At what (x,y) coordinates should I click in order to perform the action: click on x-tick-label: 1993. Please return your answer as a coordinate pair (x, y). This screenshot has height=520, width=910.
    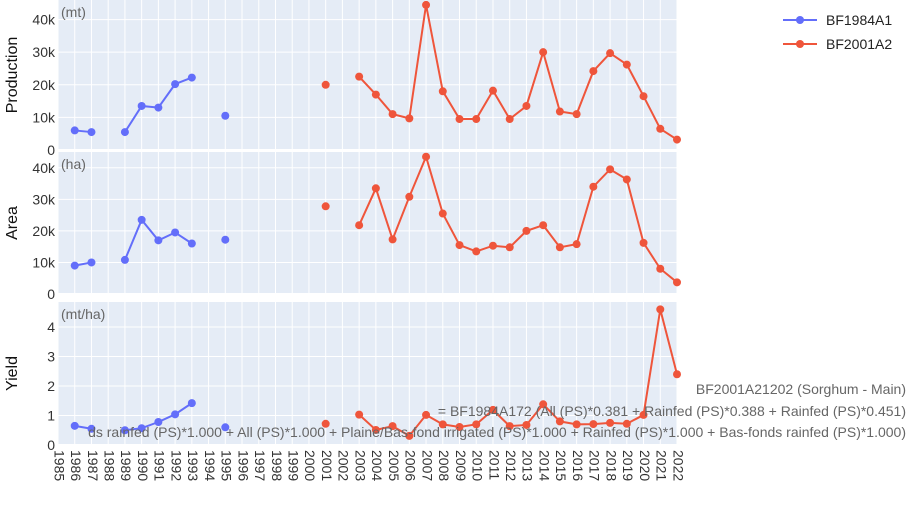
    Looking at the image, I should click on (193, 465).